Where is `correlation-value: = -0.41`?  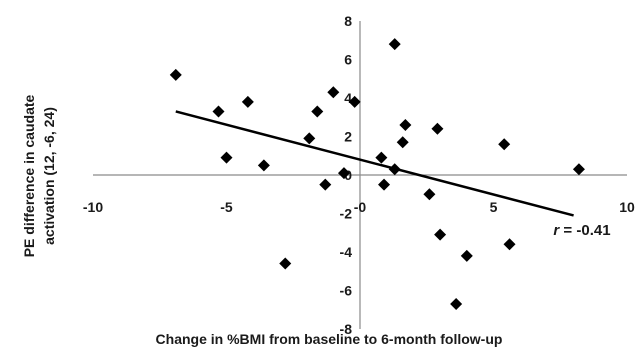 correlation-value: = -0.41 is located at coordinates (584, 230).